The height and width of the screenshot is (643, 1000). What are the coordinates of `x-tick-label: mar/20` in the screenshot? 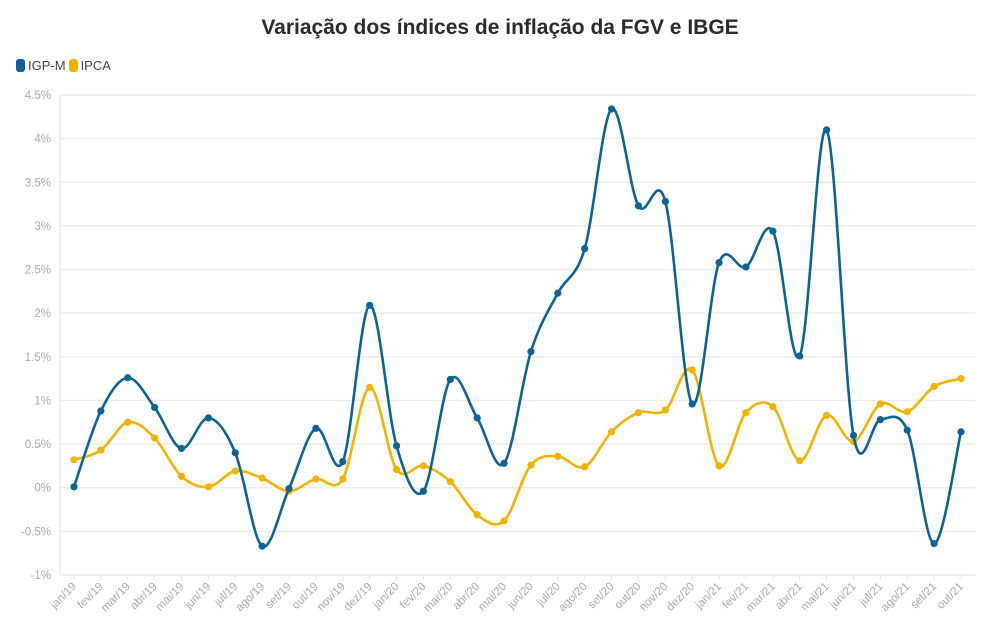 It's located at (439, 598).